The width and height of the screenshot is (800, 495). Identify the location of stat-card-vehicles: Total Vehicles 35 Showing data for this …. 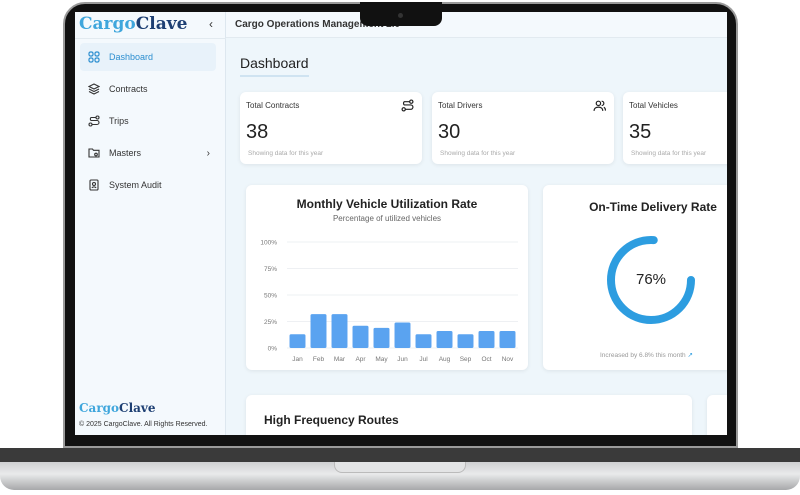
(675, 128).